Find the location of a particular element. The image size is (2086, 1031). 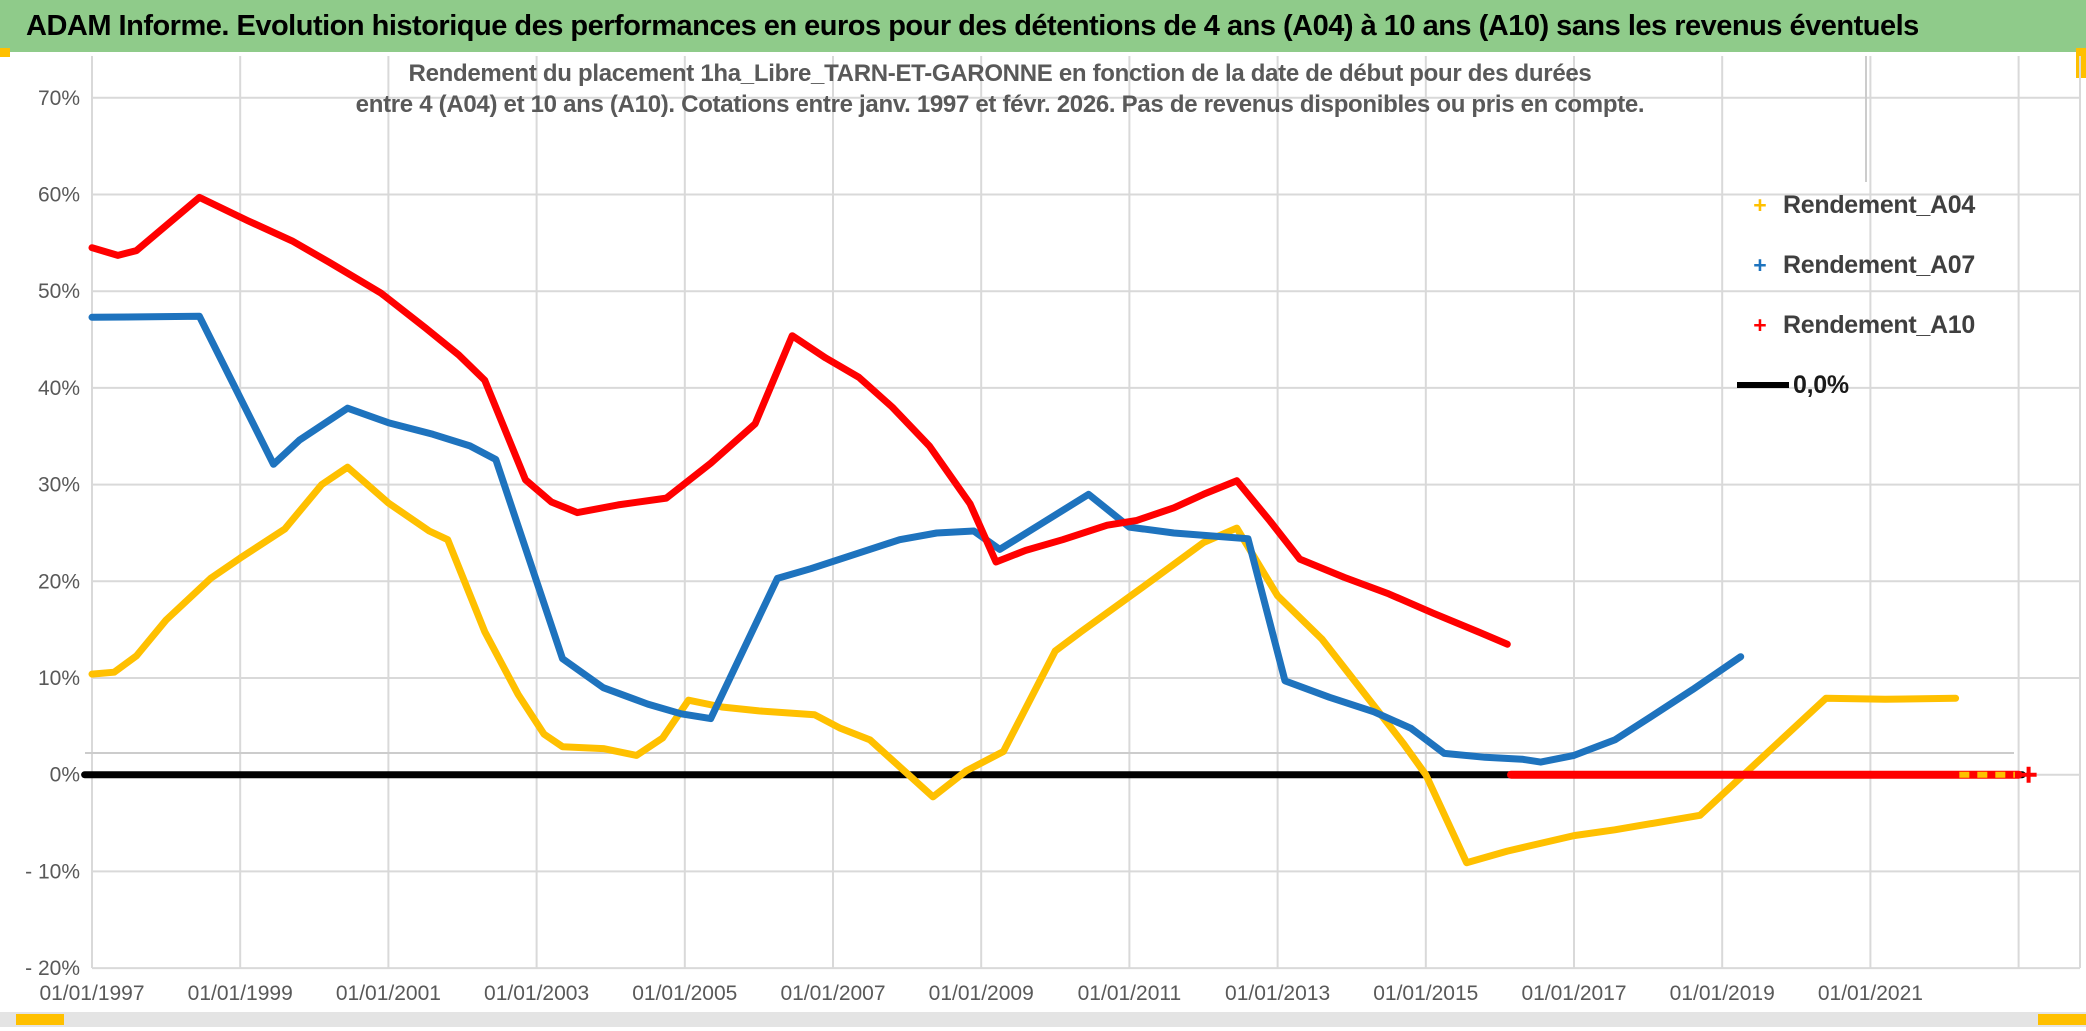

x-tick-label: 01/01/1997 is located at coordinates (91, 993).